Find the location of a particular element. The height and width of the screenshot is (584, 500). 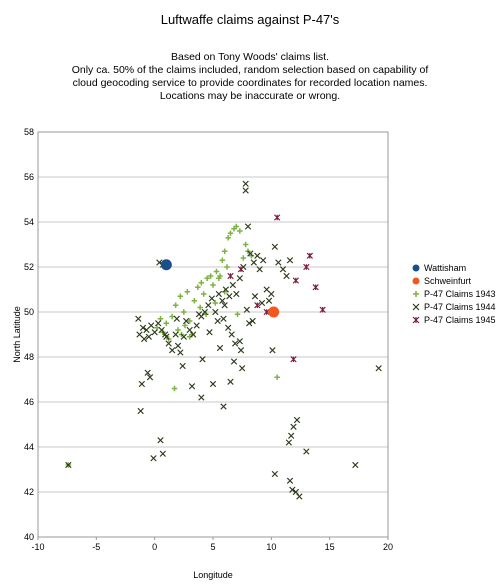

x-tick-label: -10 is located at coordinates (37, 547).